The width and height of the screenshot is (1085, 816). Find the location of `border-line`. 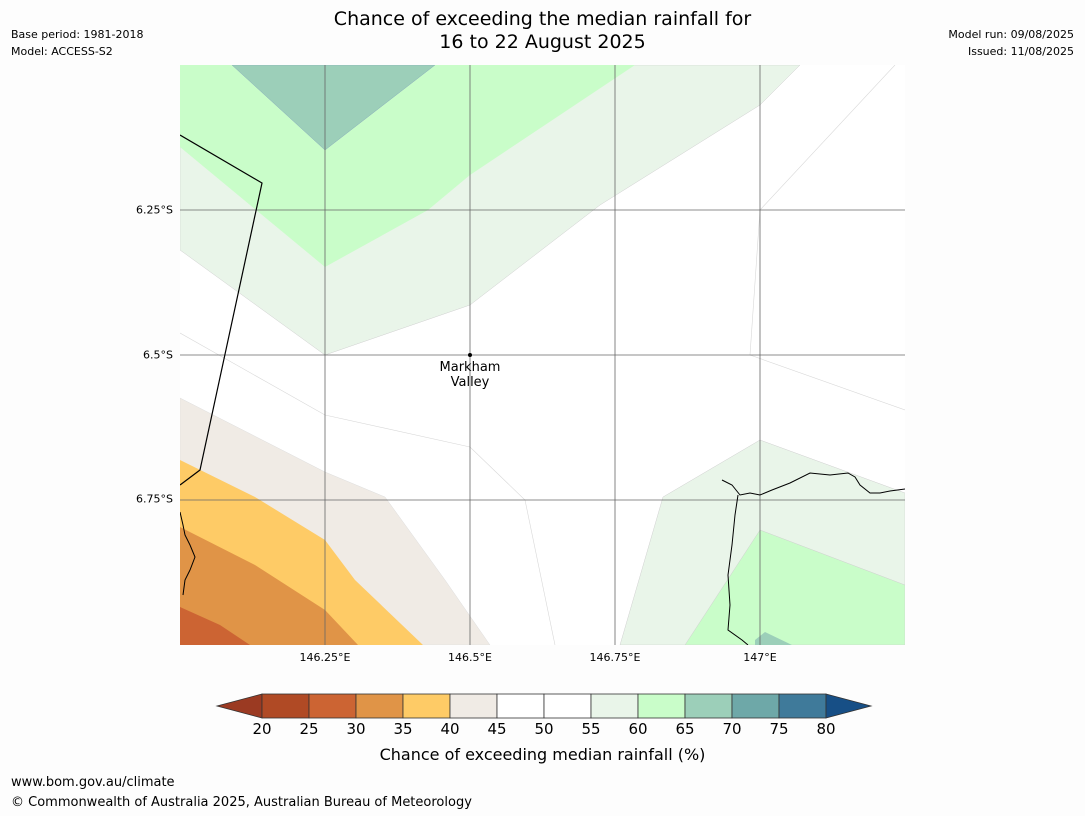

border-line is located at coordinates (221, 310).